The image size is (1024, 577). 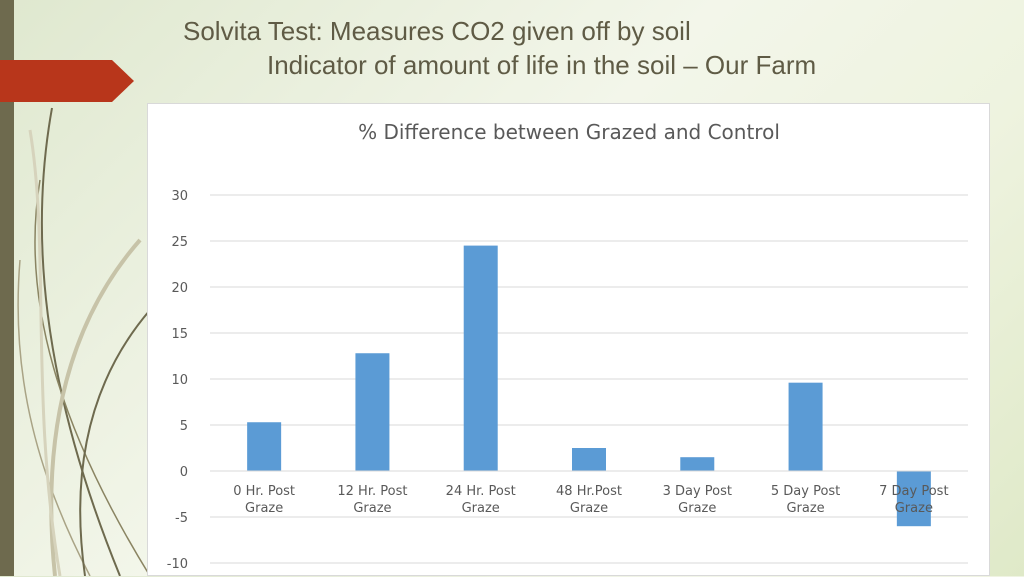 What do you see at coordinates (805, 491) in the screenshot?
I see `x-category-label: 5 Day Post` at bounding box center [805, 491].